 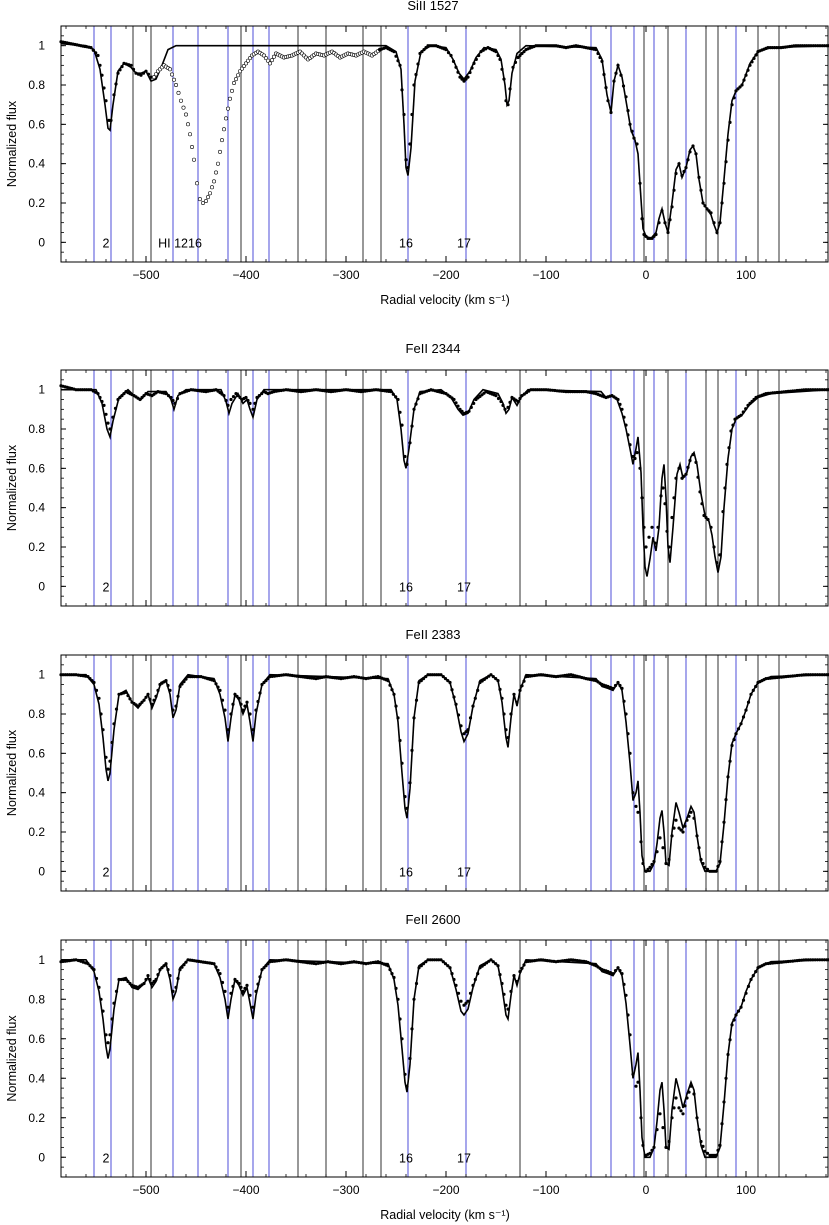 What do you see at coordinates (36, 508) in the screenshot?
I see `y-tick-label: 0.4` at bounding box center [36, 508].